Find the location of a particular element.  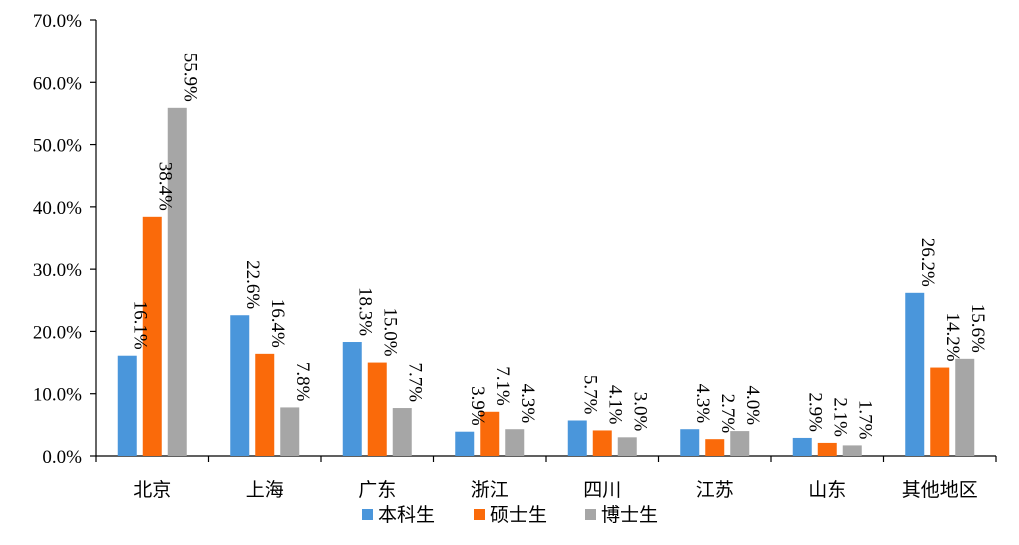

data-label: 15.6% is located at coordinates (977, 328).